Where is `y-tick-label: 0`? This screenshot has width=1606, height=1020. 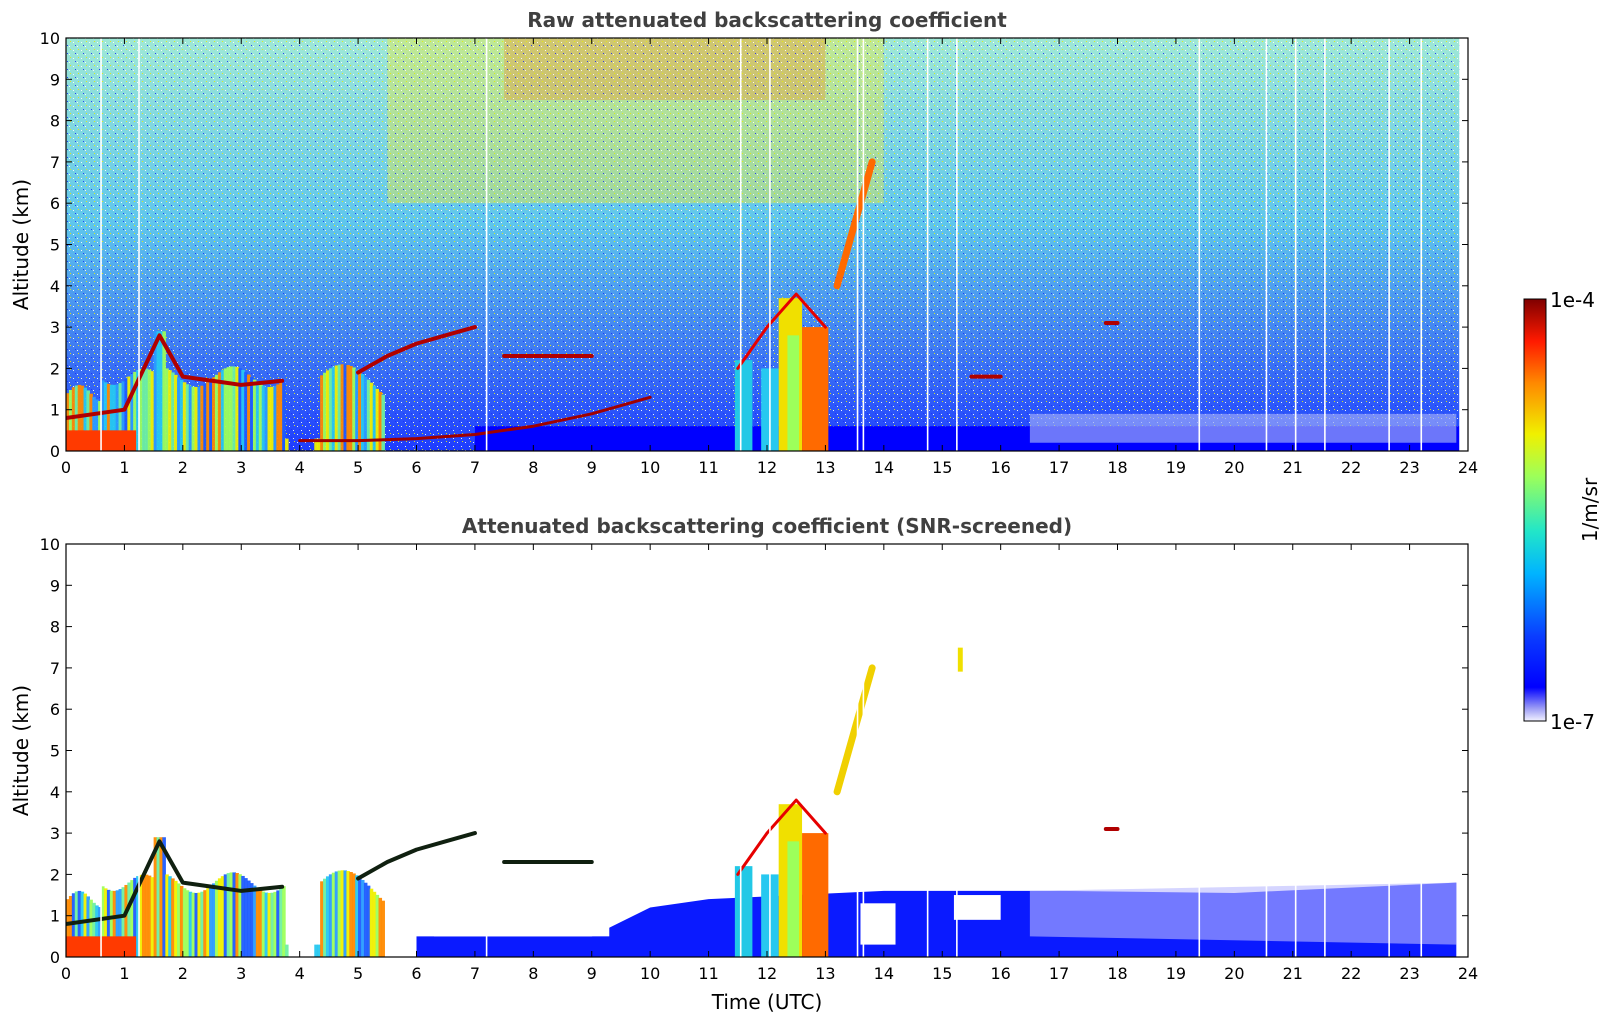
y-tick-label: 0 is located at coordinates (55, 451).